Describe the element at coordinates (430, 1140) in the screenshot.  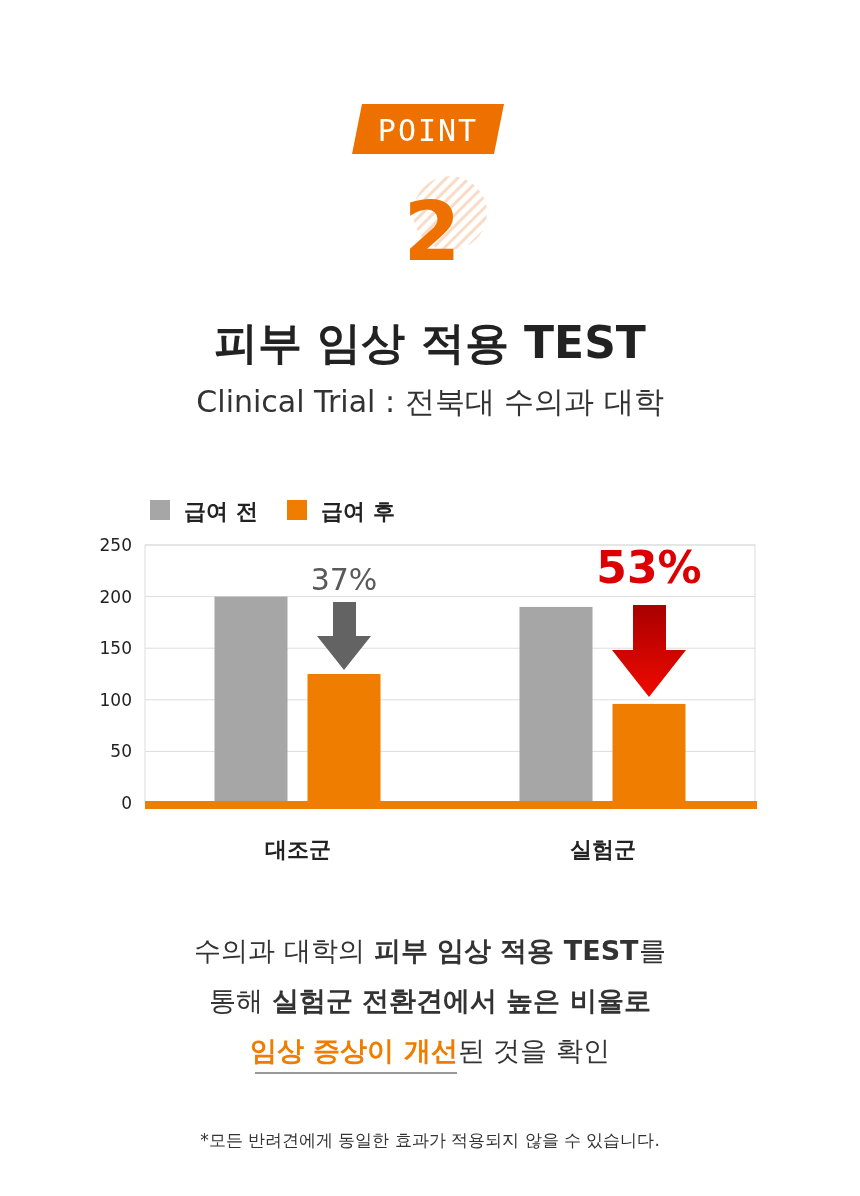
I see `text: *모든 반려견에게 동일한 효과가 적용되지 않을 수 있습니다.` at that location.